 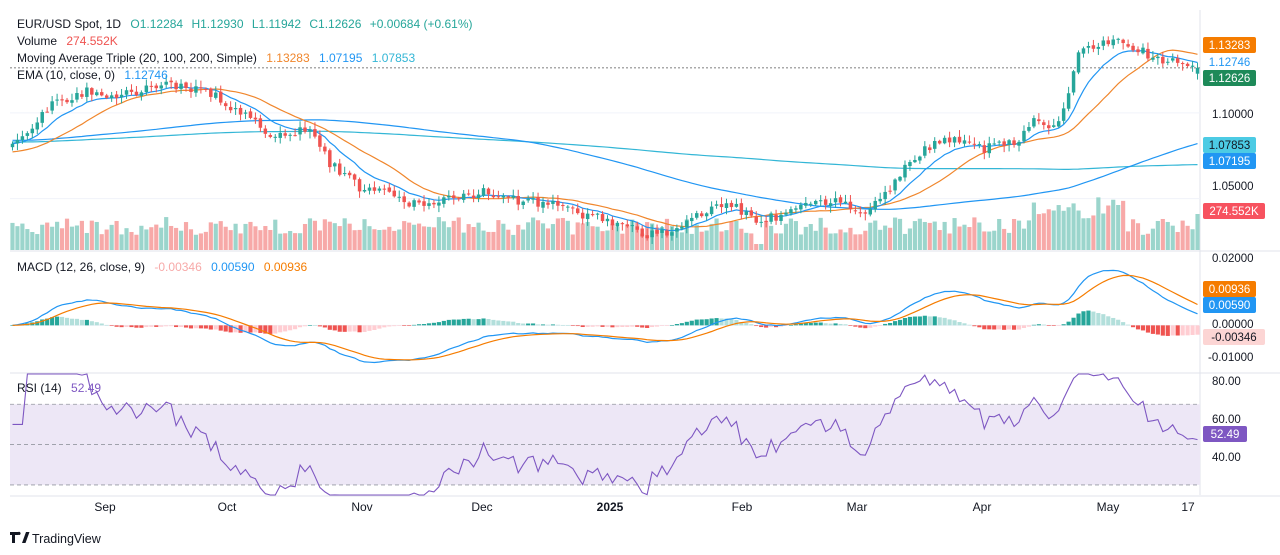 I want to click on price-tag-ma200: 1.07853, so click(x=1229, y=145).